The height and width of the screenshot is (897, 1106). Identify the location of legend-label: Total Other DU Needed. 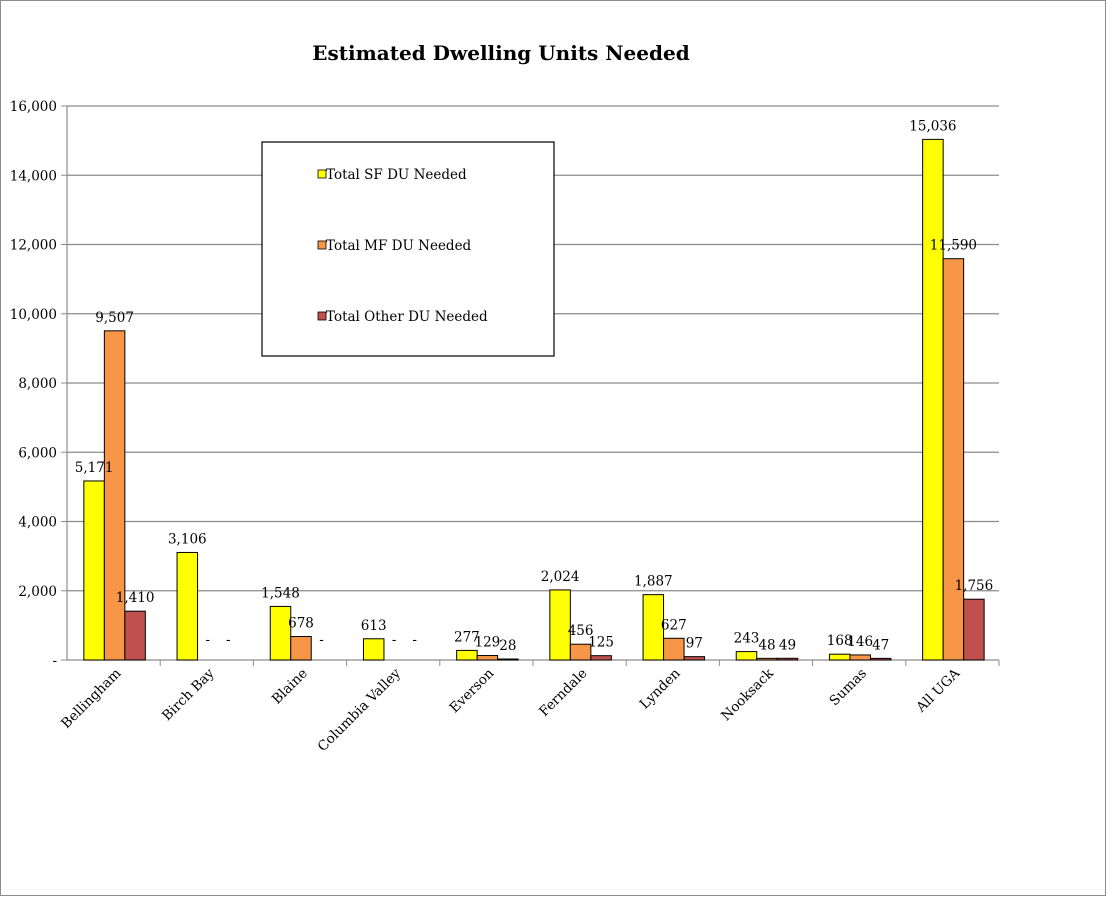
(407, 317).